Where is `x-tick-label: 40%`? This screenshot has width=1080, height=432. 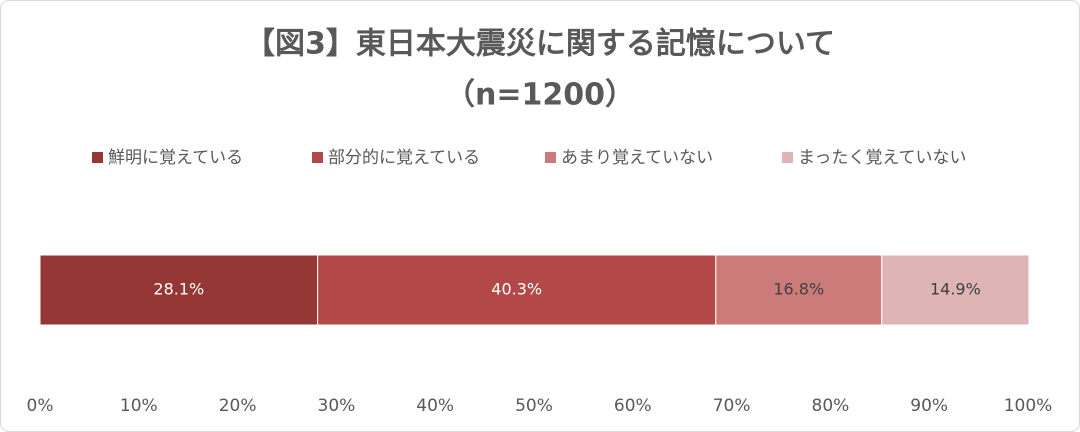
x-tick-label: 40% is located at coordinates (435, 406).